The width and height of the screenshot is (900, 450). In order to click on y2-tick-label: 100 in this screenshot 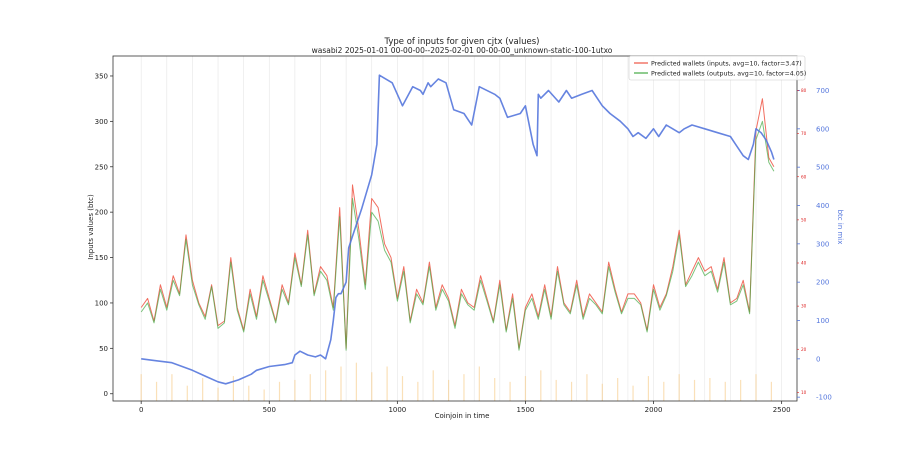, I will do `click(822, 321)`.